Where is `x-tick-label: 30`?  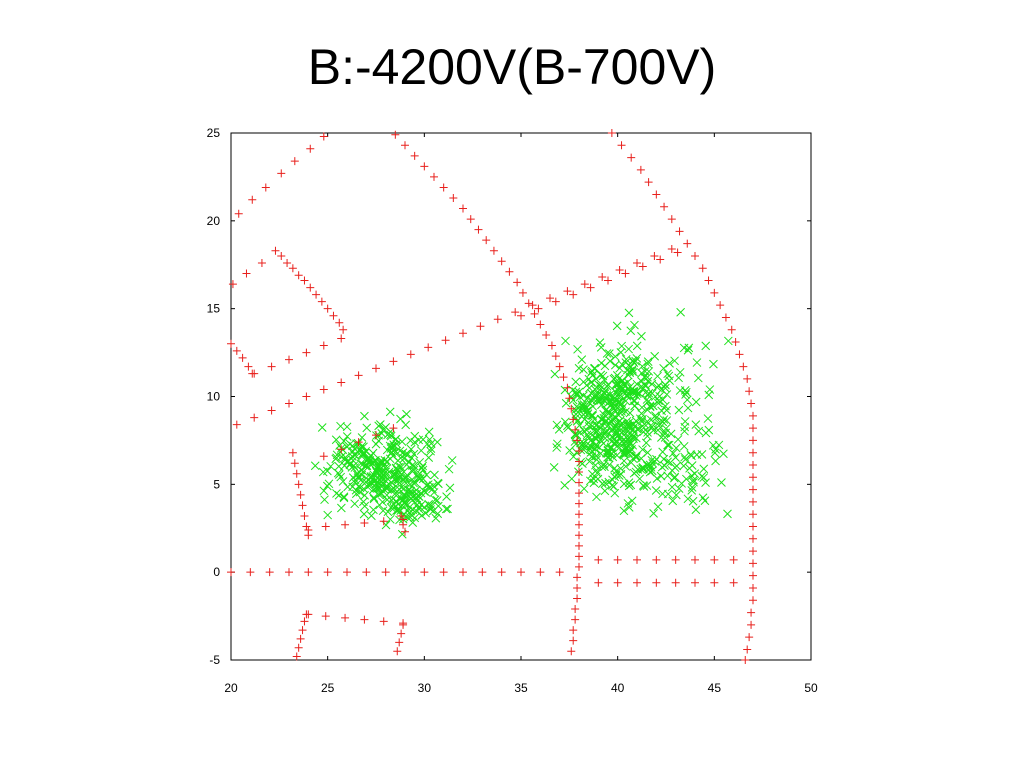
x-tick-label: 30 is located at coordinates (425, 688).